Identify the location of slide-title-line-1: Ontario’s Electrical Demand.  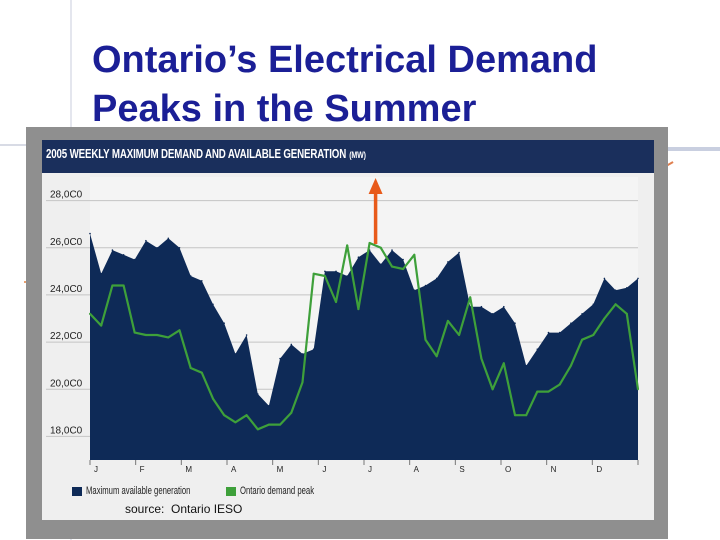
(345, 60).